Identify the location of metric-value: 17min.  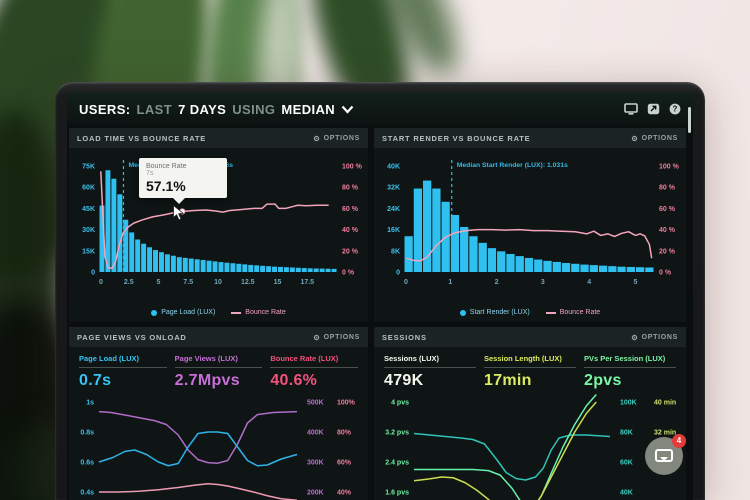
(508, 380).